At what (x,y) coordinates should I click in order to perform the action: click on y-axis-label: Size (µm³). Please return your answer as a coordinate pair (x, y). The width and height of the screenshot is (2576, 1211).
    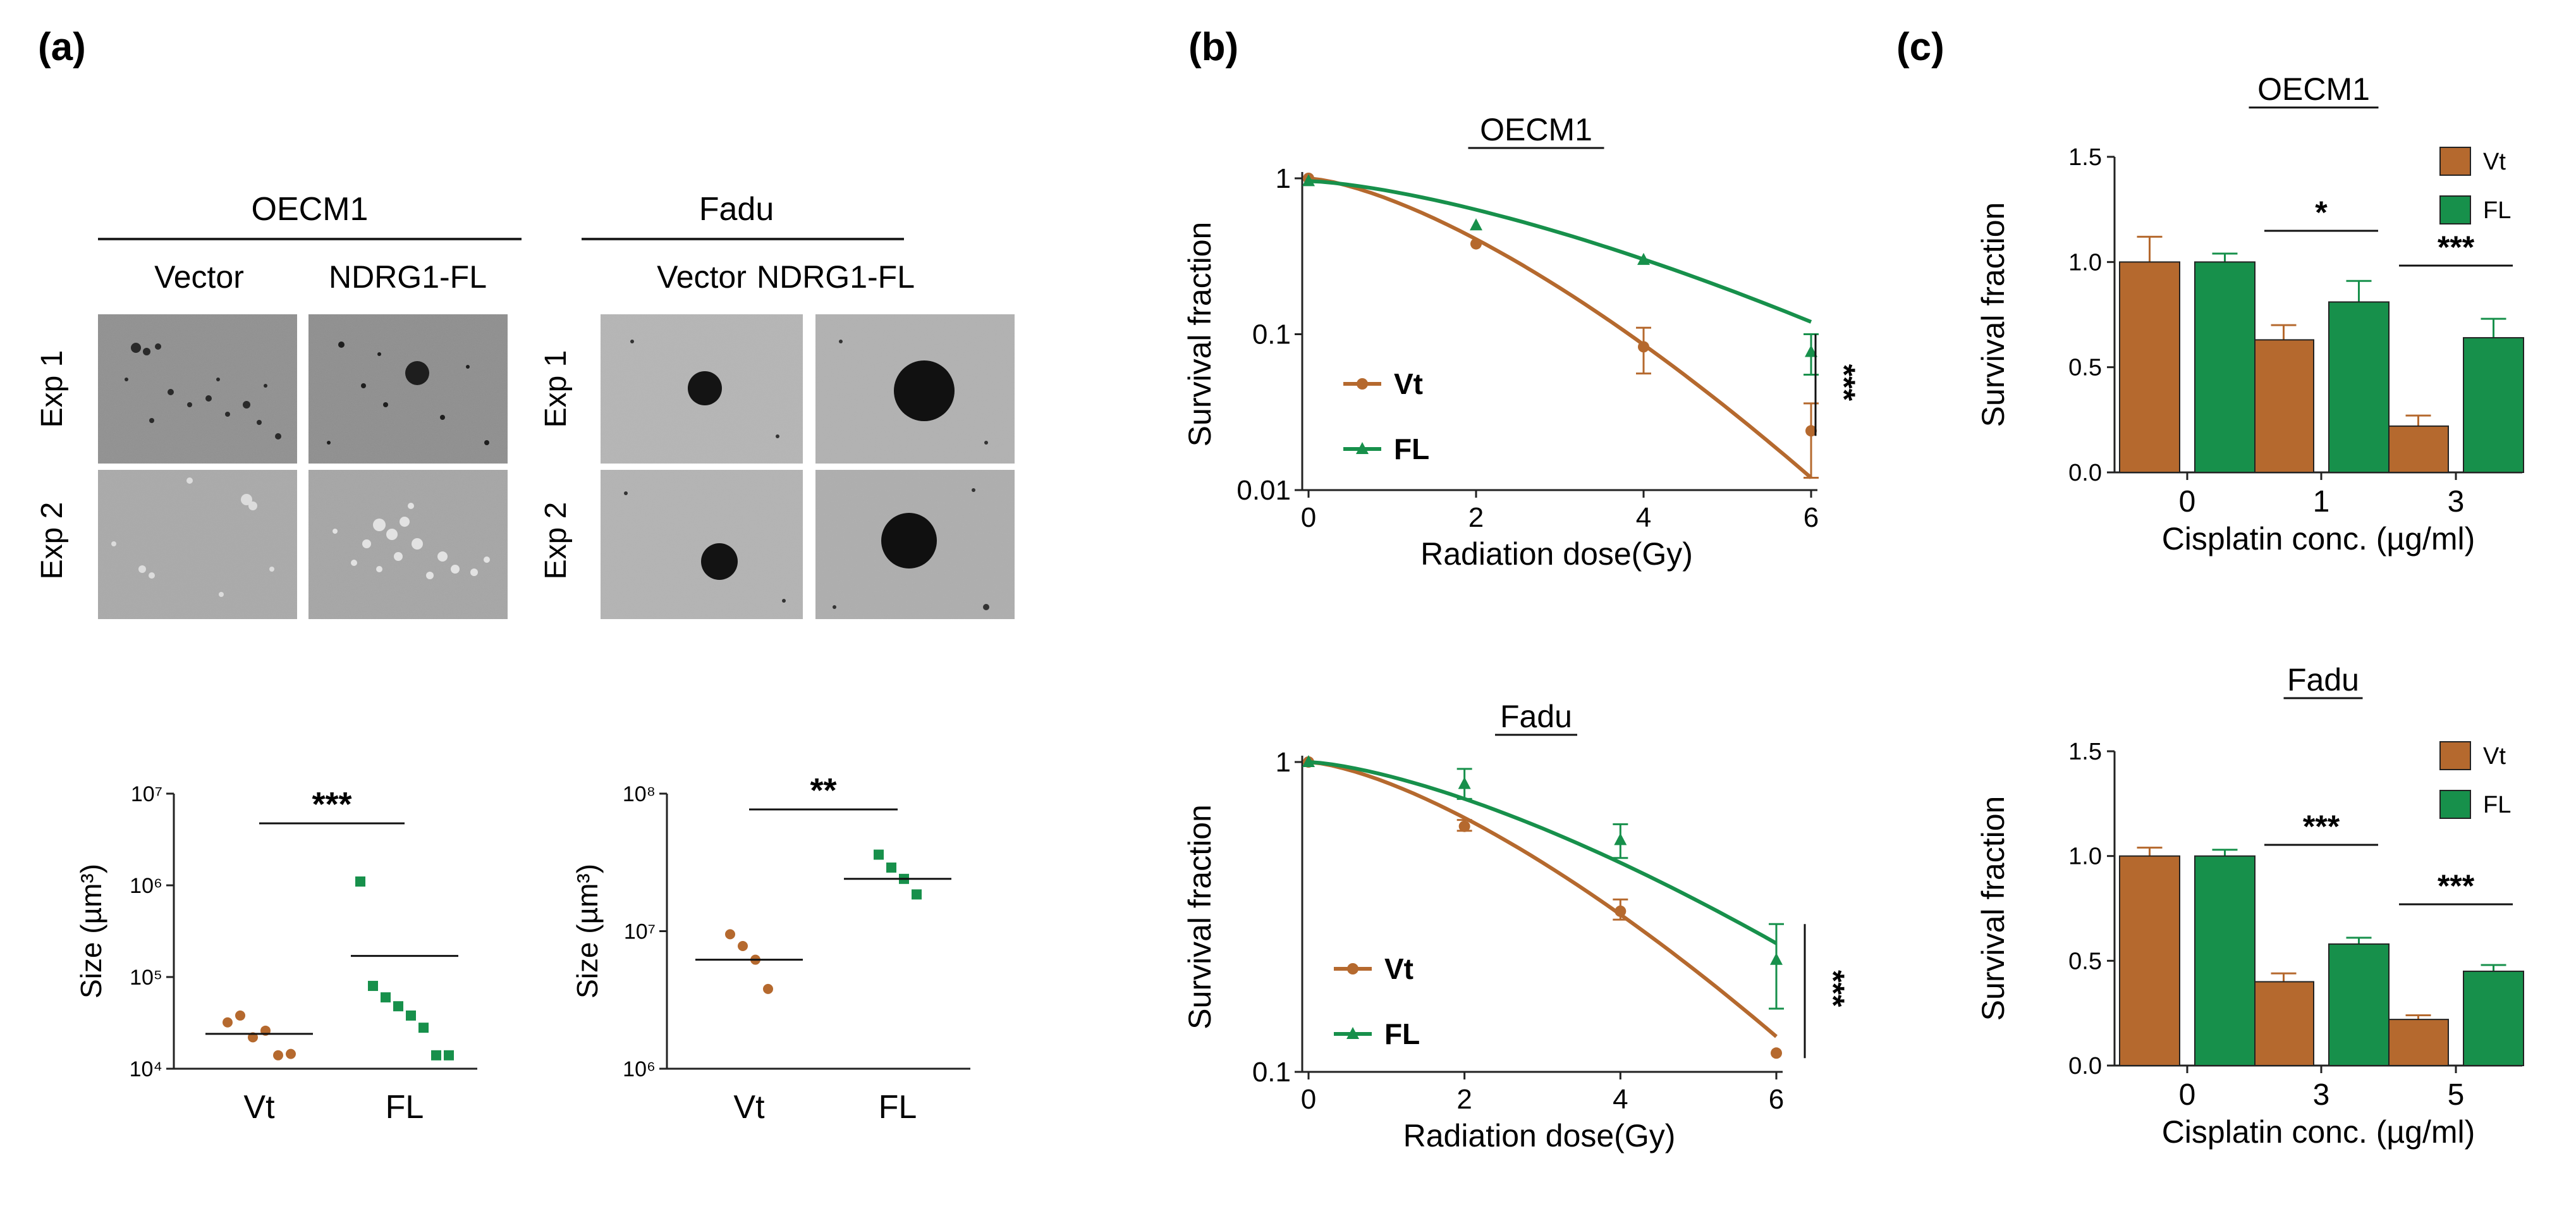
    Looking at the image, I should click on (587, 931).